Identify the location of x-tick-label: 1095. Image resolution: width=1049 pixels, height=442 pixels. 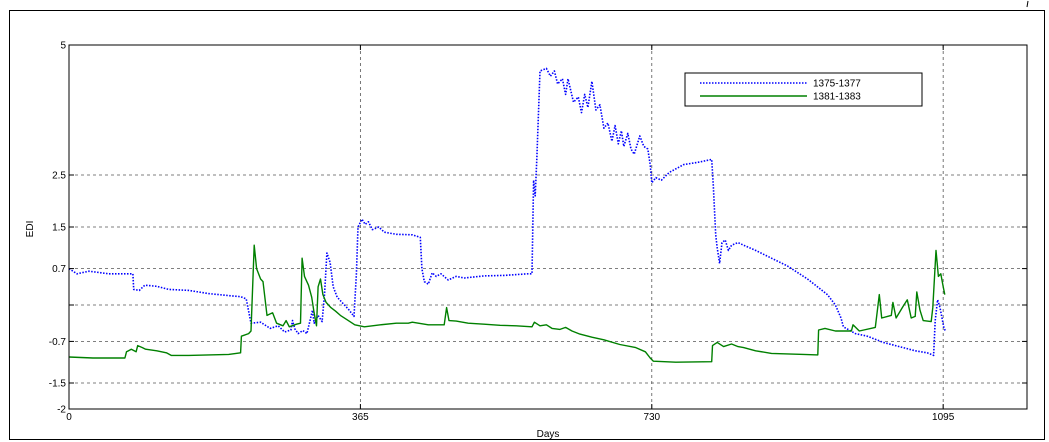
(943, 417).